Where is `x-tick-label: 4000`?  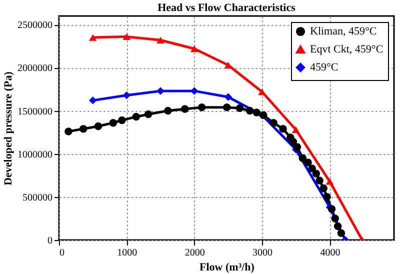 x-tick-label: 4000 is located at coordinates (330, 253).